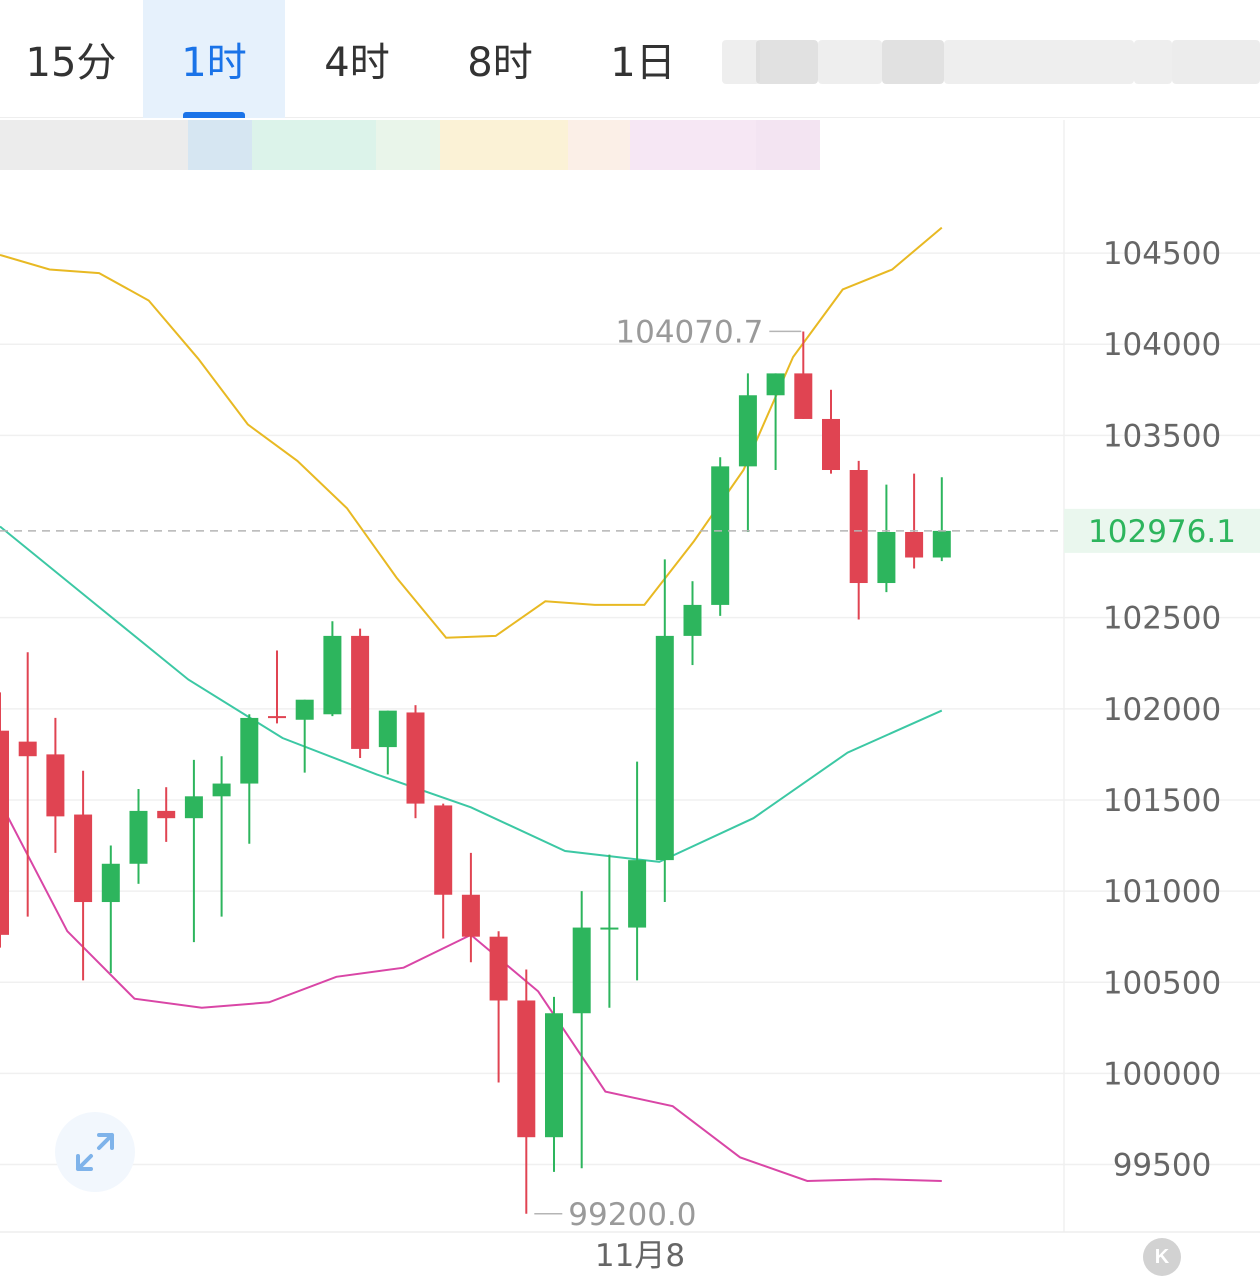 This screenshot has width=1260, height=1276. I want to click on tab-4h: 4时, so click(357, 59).